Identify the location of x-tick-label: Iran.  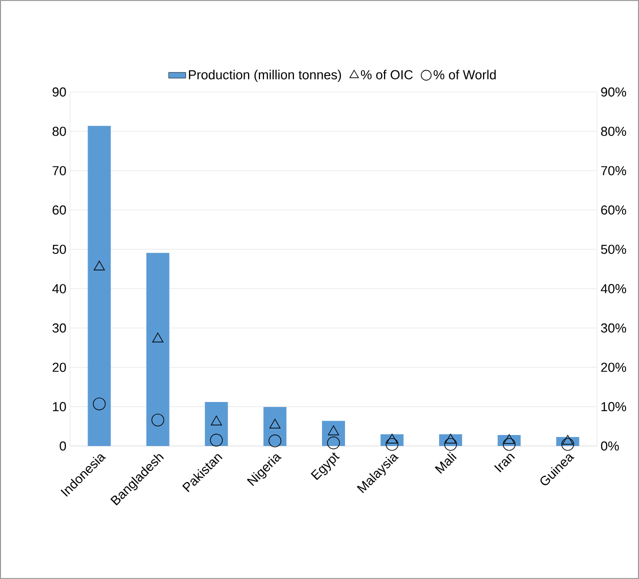
(504, 463).